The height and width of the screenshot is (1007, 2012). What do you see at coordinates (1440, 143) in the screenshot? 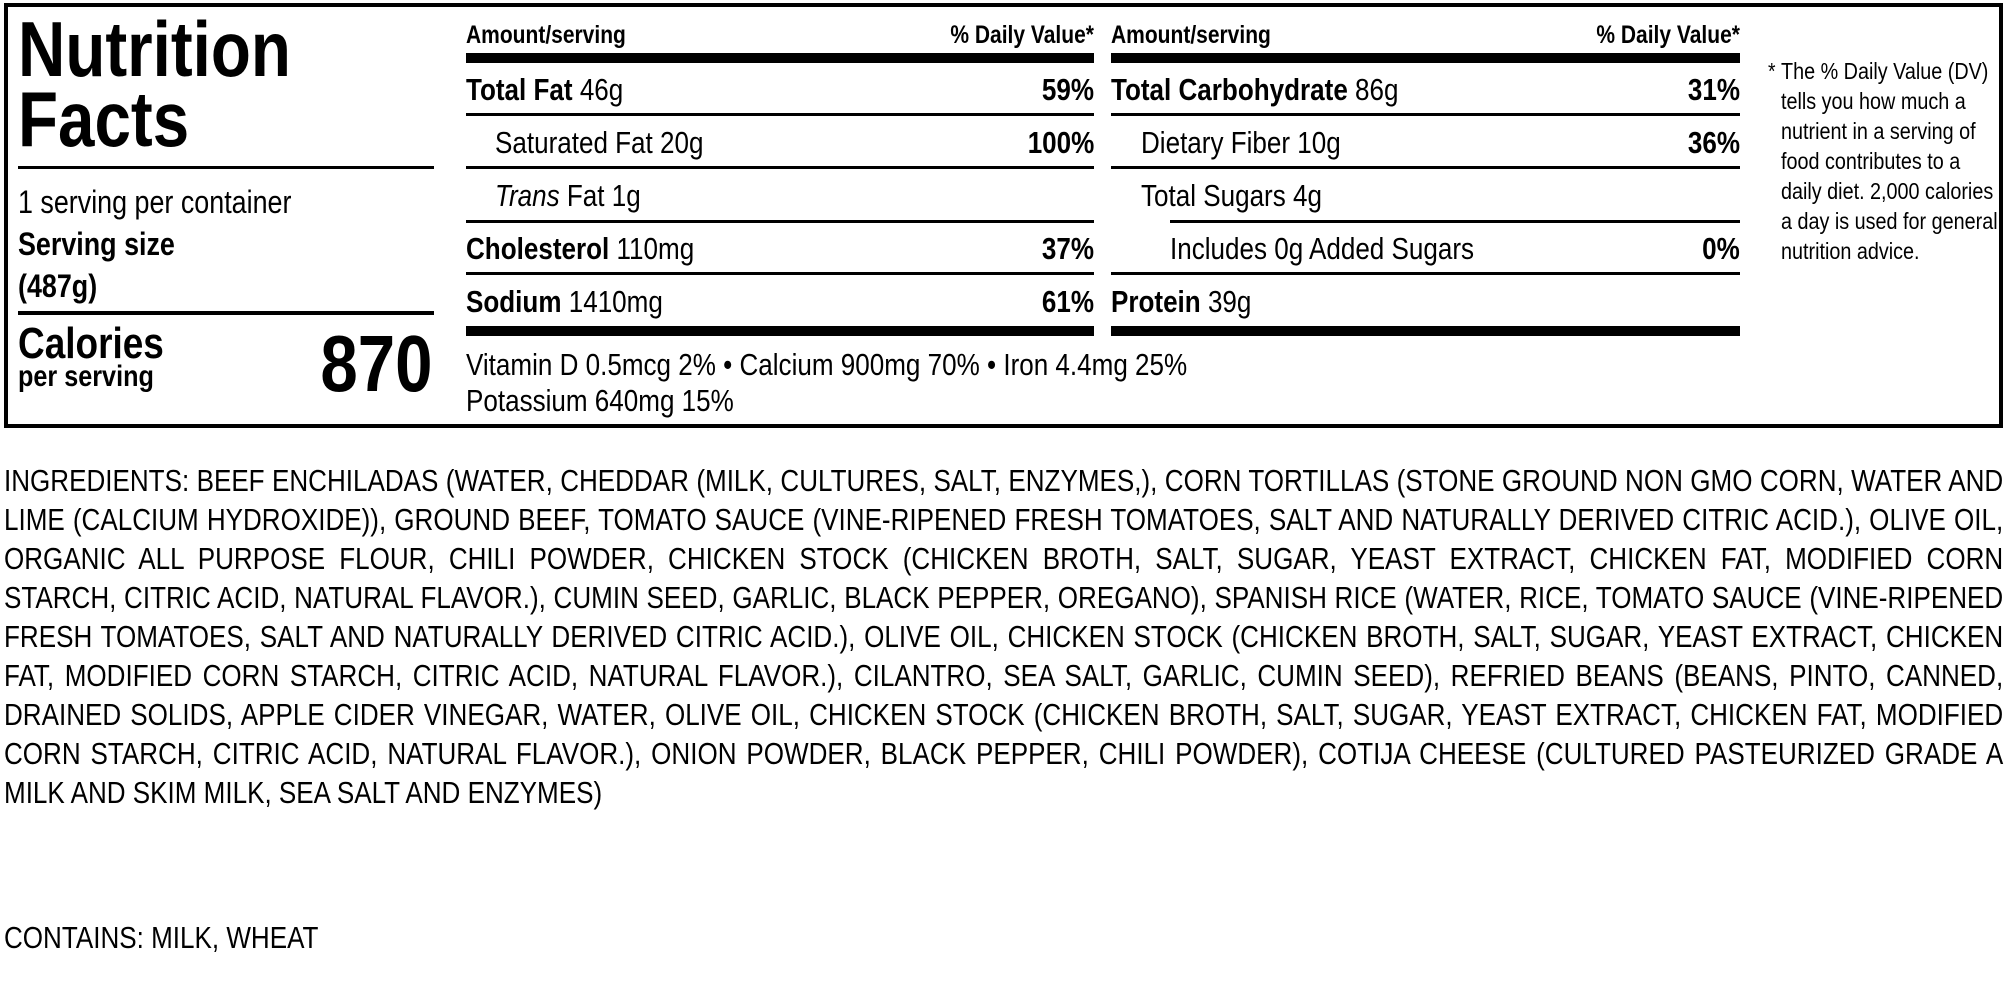
I see `row-dietary-fiber: Dietary Fiber 10g 36%` at bounding box center [1440, 143].